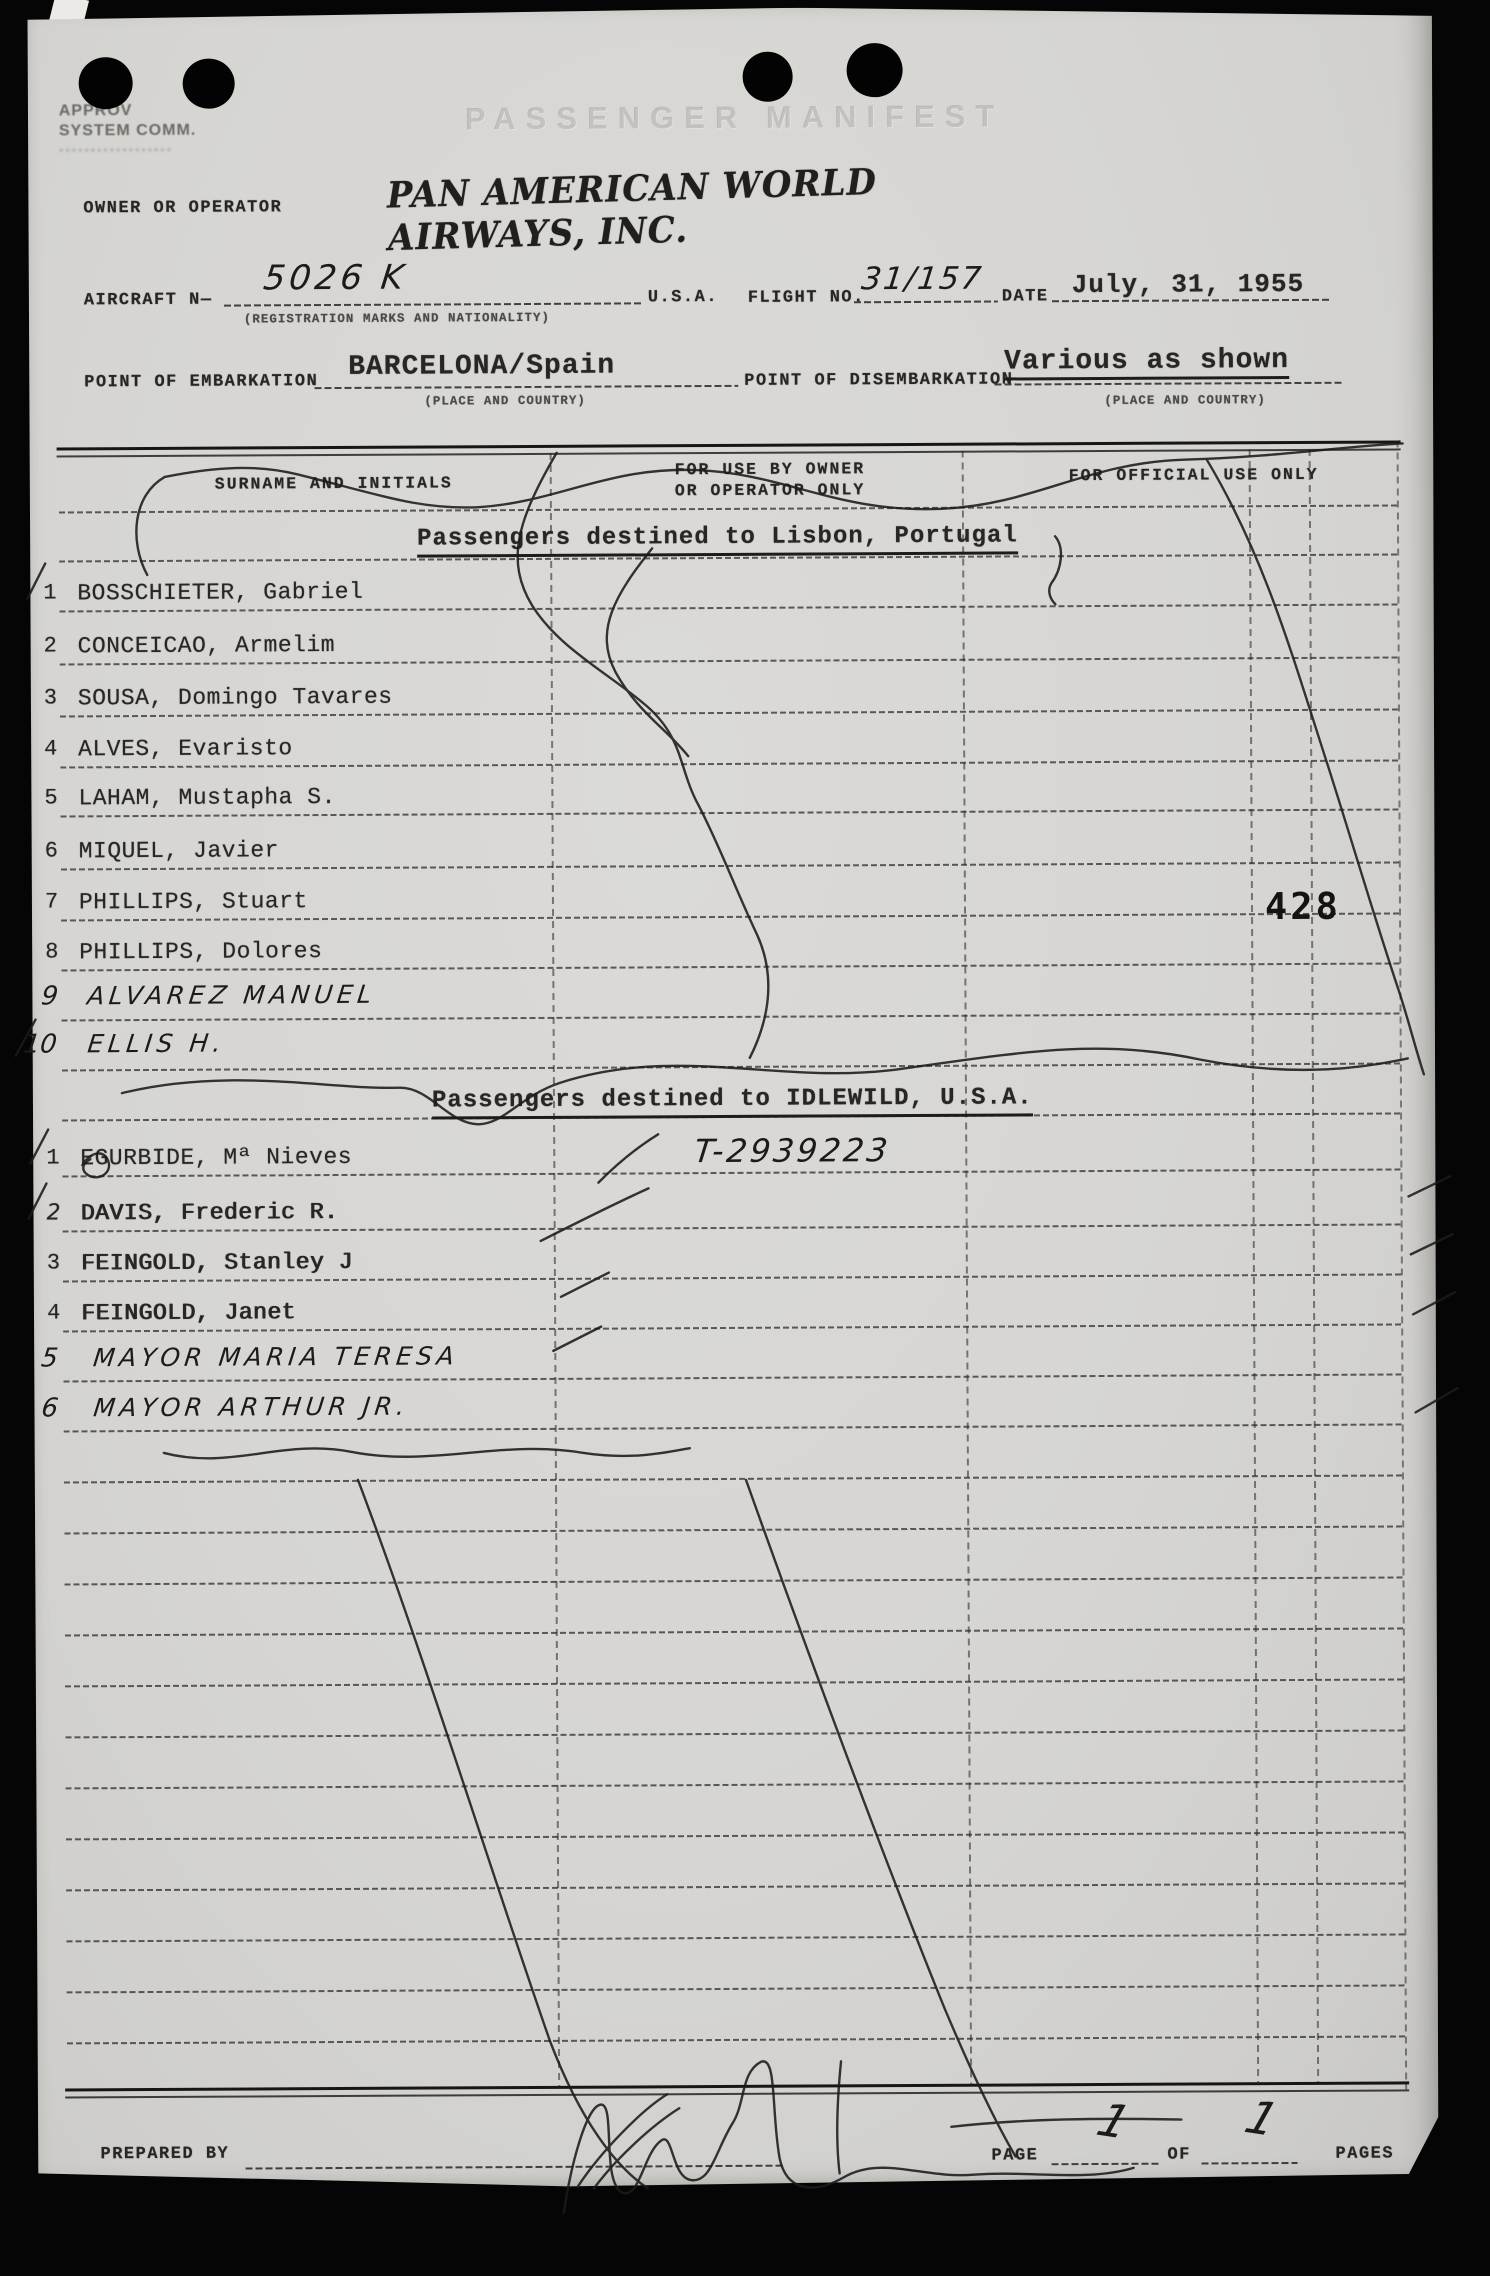  What do you see at coordinates (207, 798) in the screenshot?
I see `passenger-name: LAHAM, Mustapha S.` at bounding box center [207, 798].